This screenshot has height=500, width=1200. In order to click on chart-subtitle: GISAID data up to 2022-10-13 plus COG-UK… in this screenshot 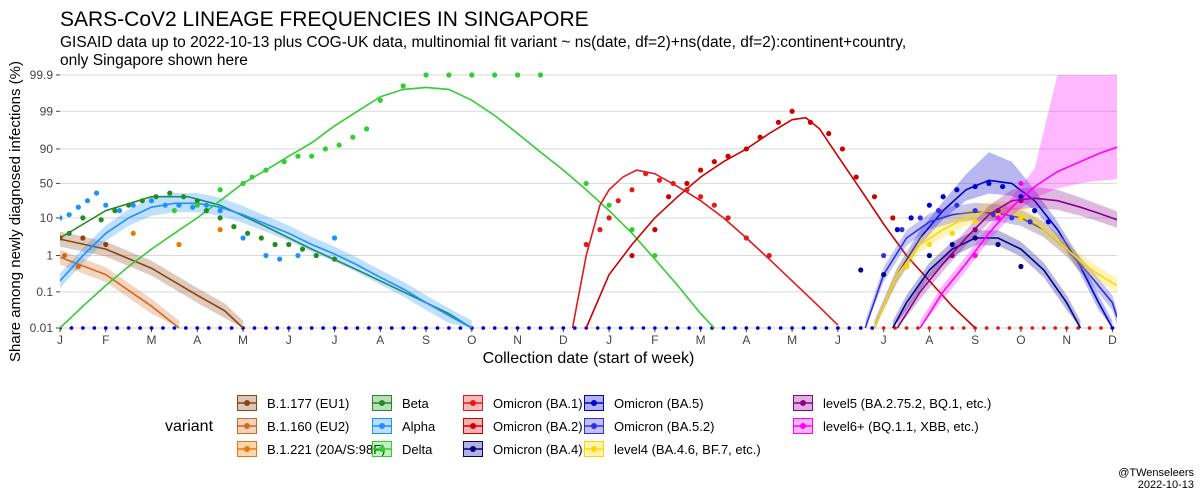, I will do `click(560, 52)`.